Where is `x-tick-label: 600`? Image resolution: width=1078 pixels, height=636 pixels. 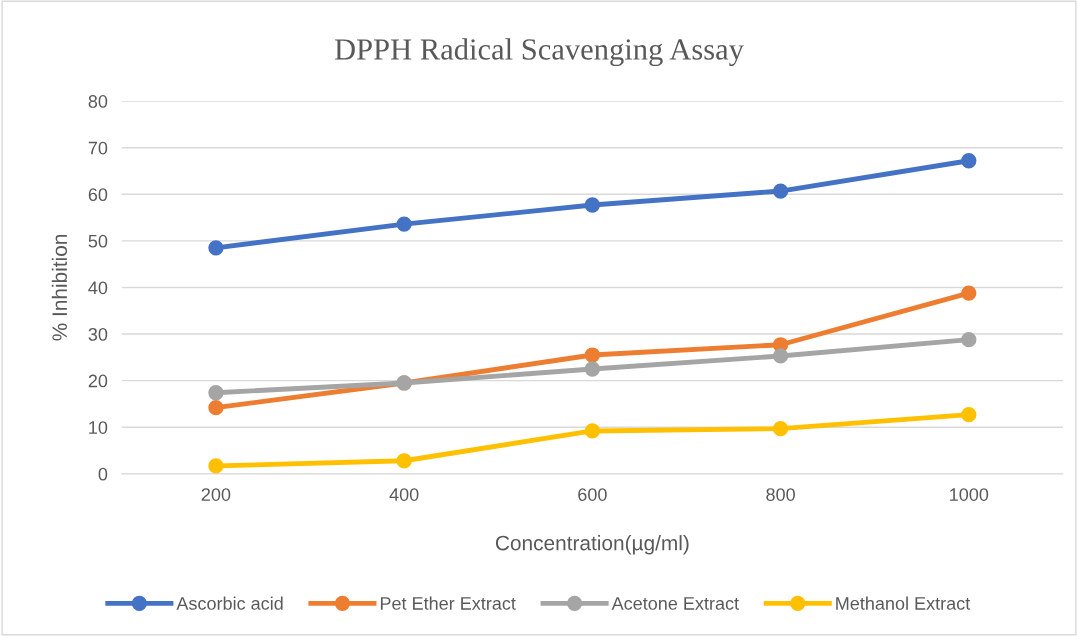
x-tick-label: 600 is located at coordinates (592, 494).